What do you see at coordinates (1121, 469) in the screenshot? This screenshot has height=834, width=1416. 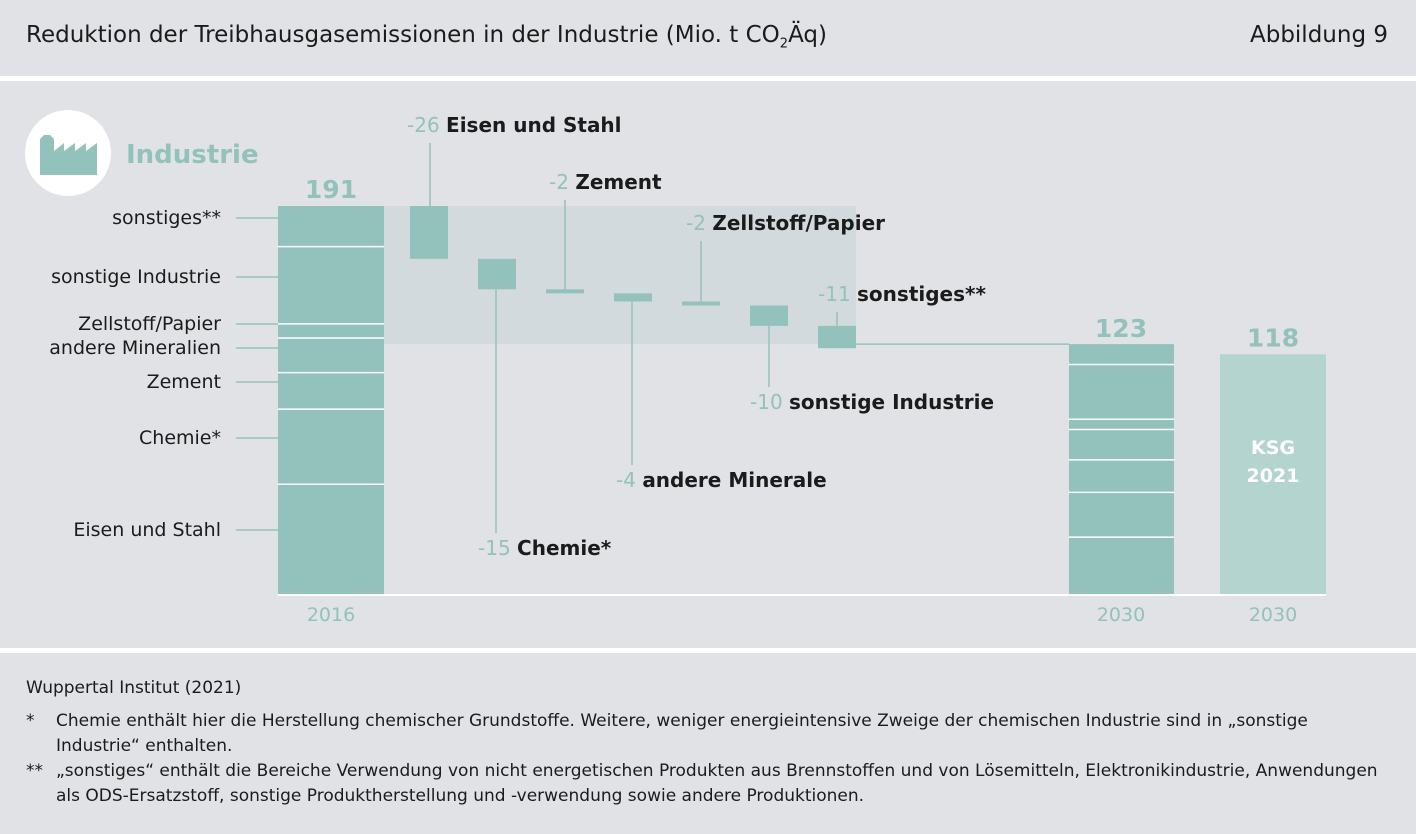 I see `bar-2030` at bounding box center [1121, 469].